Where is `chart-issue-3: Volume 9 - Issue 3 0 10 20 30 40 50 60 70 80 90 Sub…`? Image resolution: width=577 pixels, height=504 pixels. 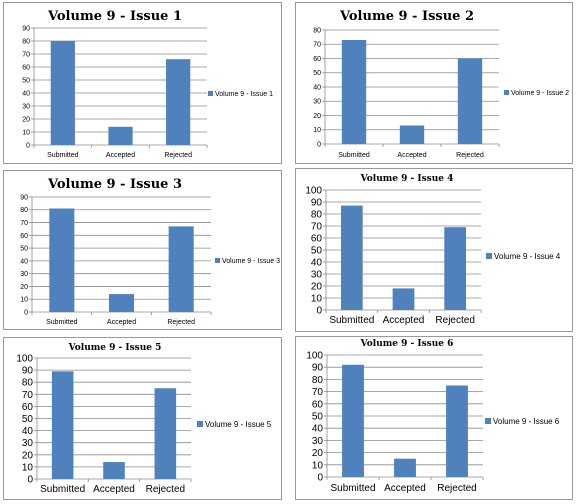
chart-issue-3: Volume 9 - Issue 3 0 10 20 30 40 50 60 70 80 90 Sub… is located at coordinates (150, 251).